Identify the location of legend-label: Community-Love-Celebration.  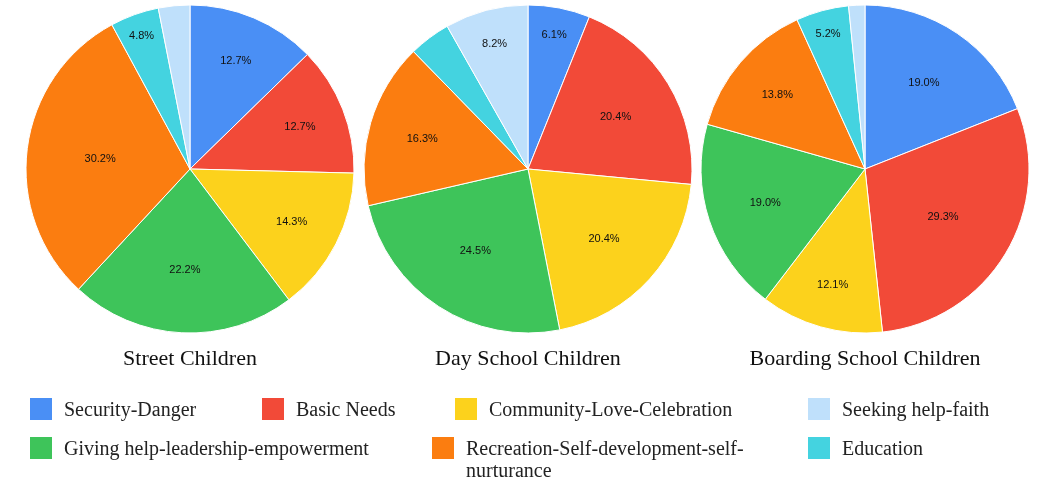
(611, 409).